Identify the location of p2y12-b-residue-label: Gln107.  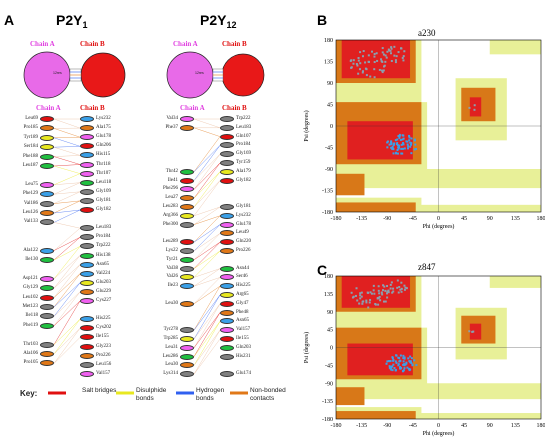
(243, 136).